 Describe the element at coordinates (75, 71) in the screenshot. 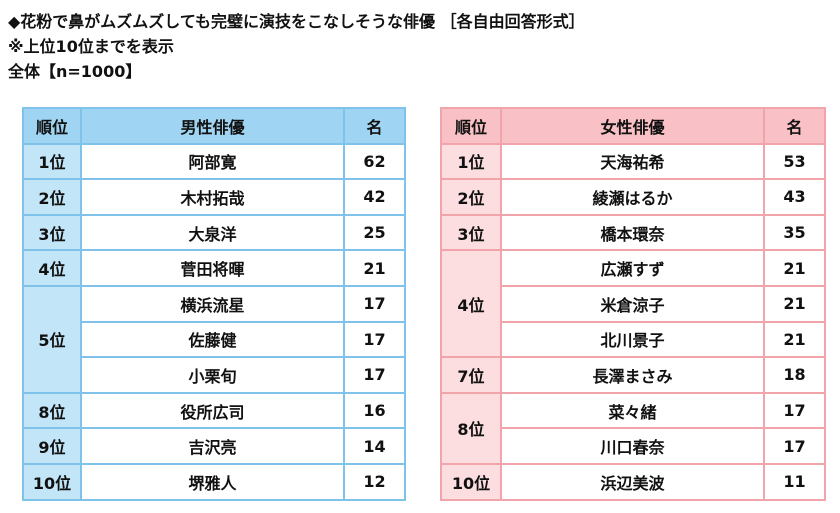

I see `base: 全体【n=1000】` at that location.